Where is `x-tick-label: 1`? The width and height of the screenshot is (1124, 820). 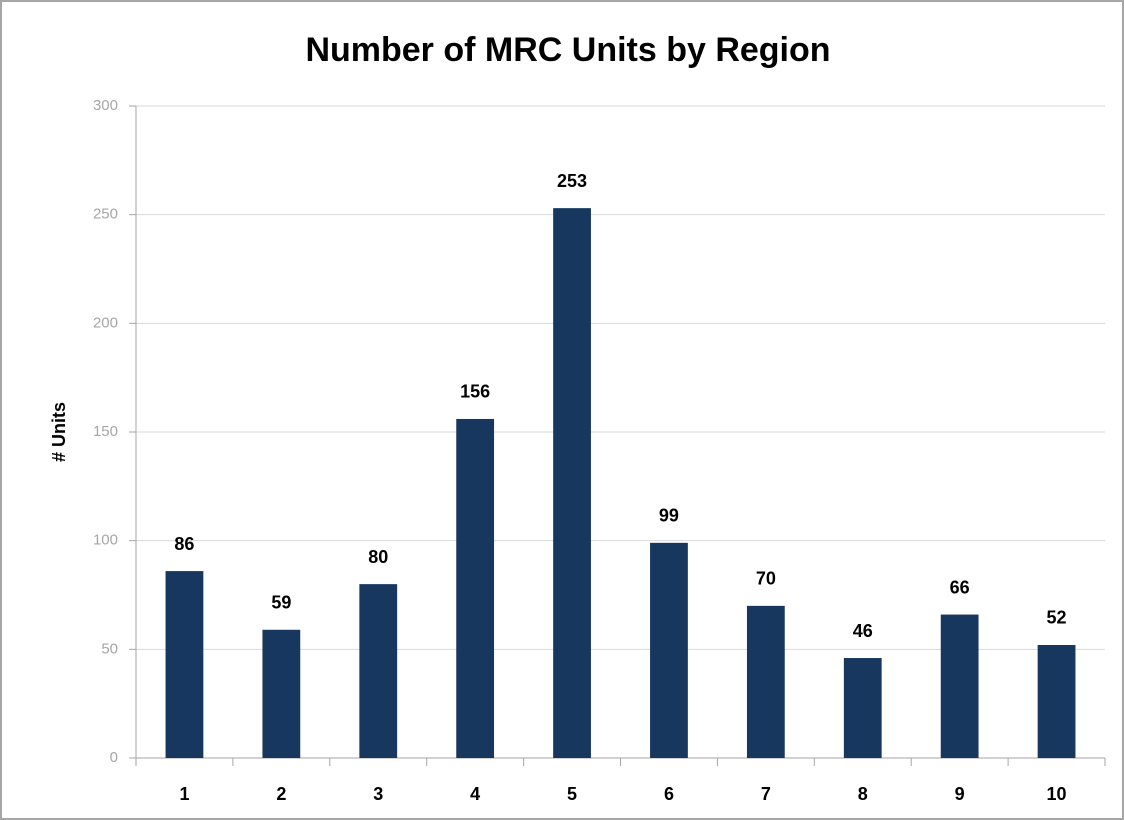 x-tick-label: 1 is located at coordinates (184, 794).